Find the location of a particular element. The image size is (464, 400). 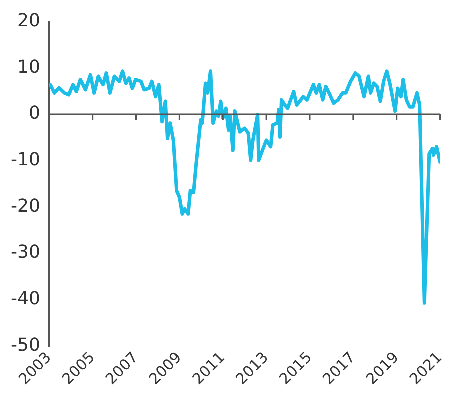

y-tick-label: -10 is located at coordinates (25, 160).